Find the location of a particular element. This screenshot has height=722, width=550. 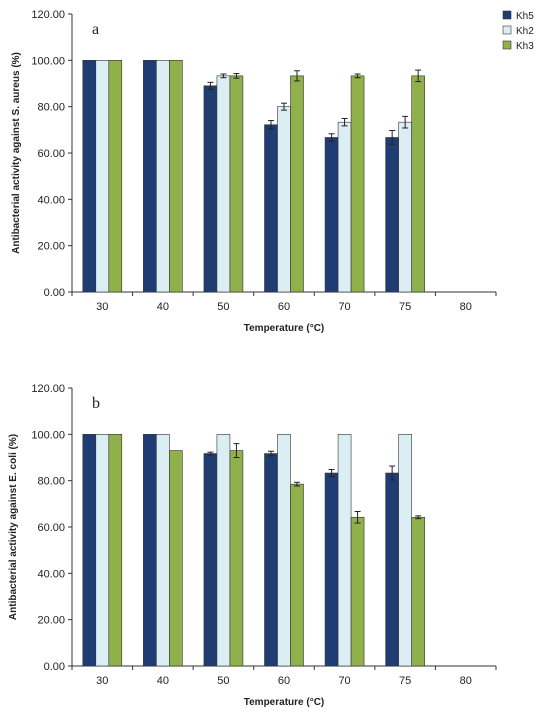

legend-label-kh3: Kh3 is located at coordinates (525, 46).